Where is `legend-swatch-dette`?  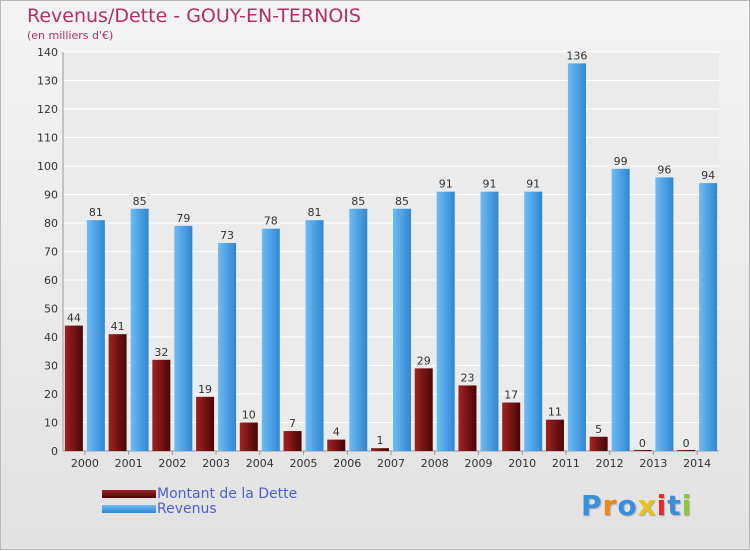 legend-swatch-dette is located at coordinates (129, 494).